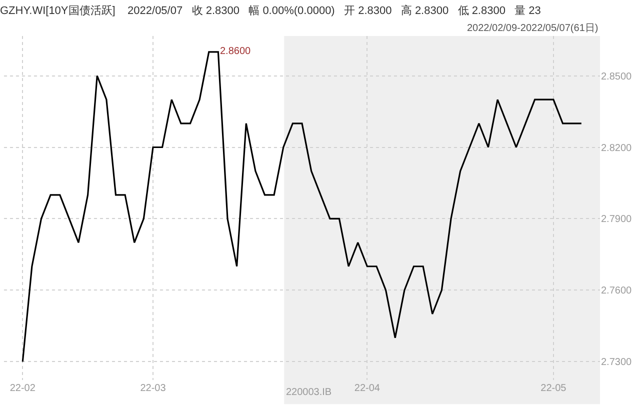  I want to click on text: 220003.IB, so click(309, 392).